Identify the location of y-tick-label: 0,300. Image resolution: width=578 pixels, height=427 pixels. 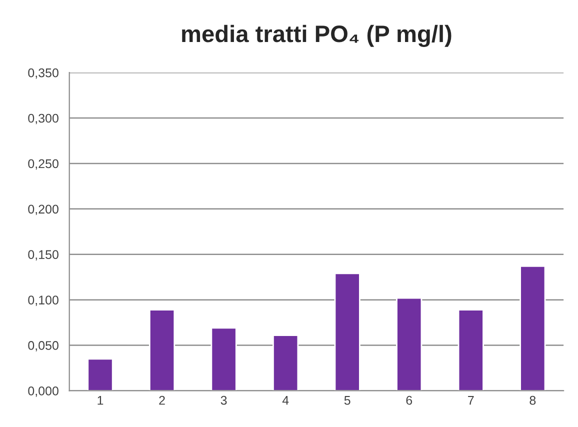
(43, 119).